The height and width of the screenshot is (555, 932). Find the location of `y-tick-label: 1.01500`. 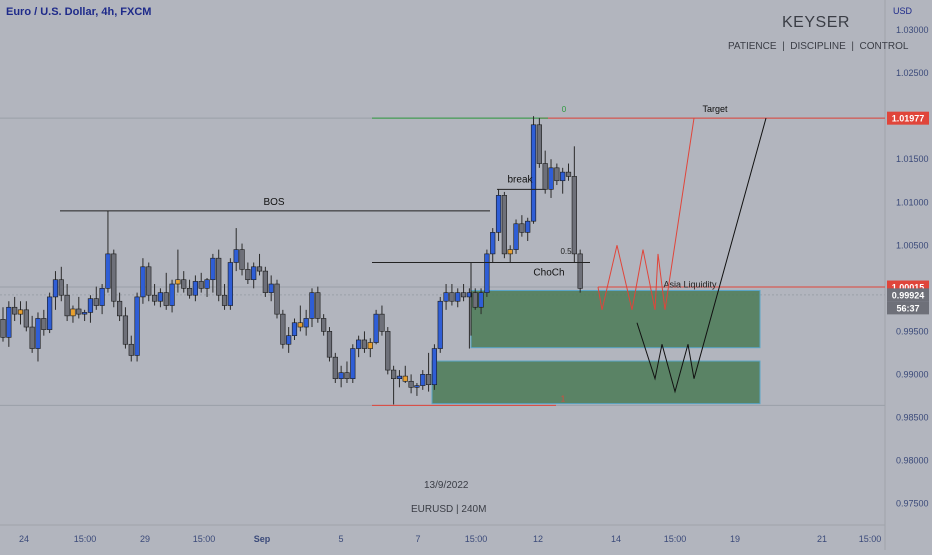

y-tick-label: 1.01500 is located at coordinates (912, 159).